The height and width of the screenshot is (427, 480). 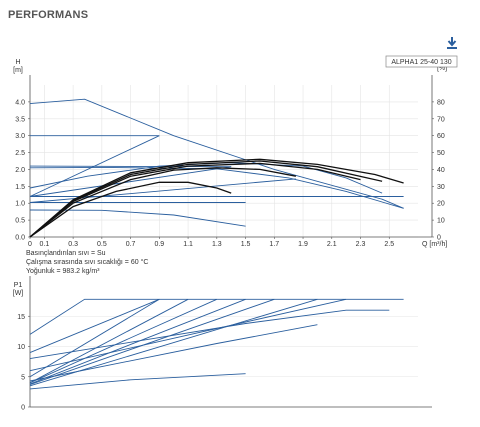 I want to click on y-tick-label: 5, so click(x=23, y=377).